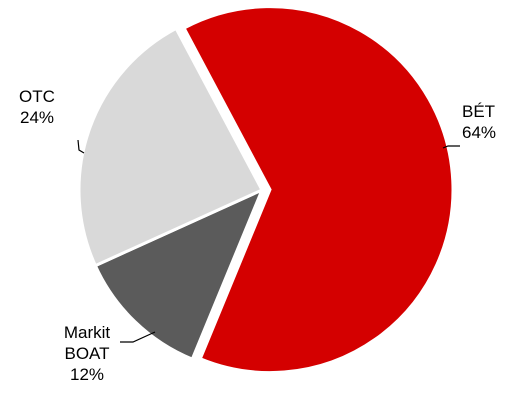  What do you see at coordinates (86, 353) in the screenshot?
I see `slice-label-markit-boat-1: BOAT` at bounding box center [86, 353].